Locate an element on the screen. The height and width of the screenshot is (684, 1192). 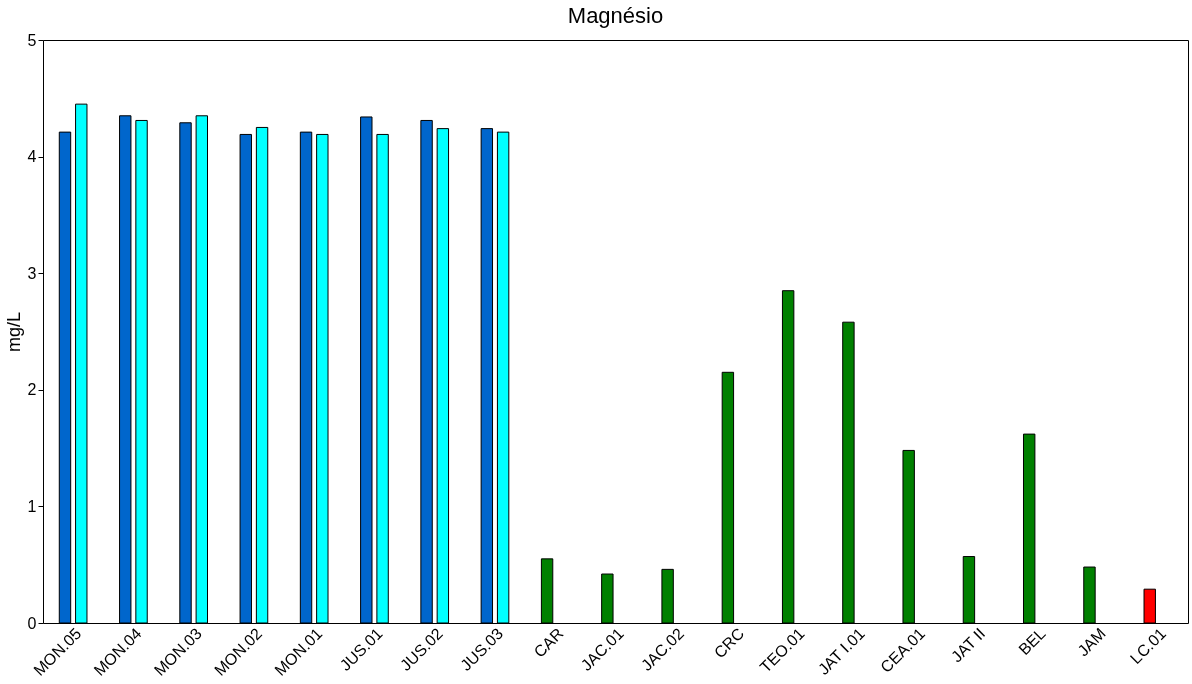
y-tick-label: 4 is located at coordinates (32, 157).